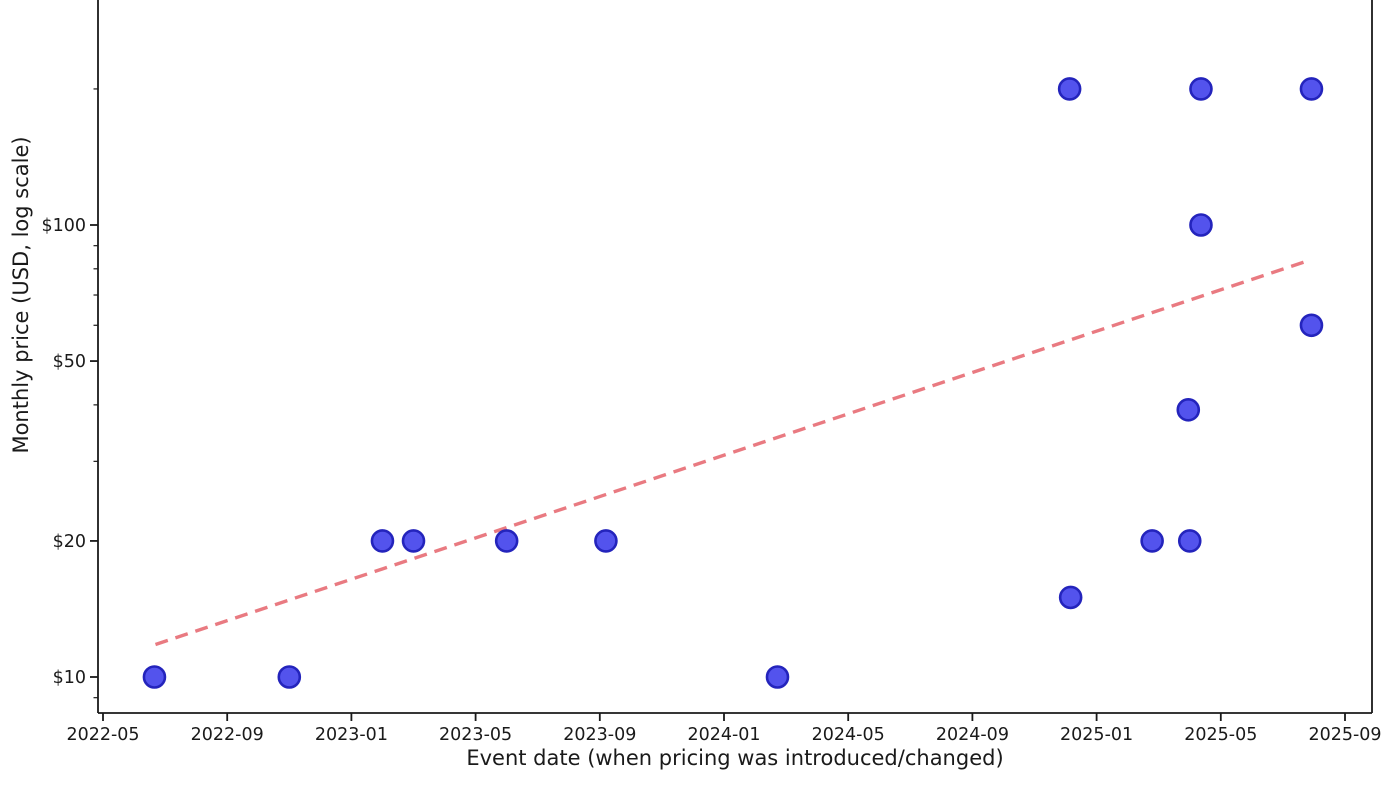 The image size is (1400, 788). Describe the element at coordinates (102, 735) in the screenshot. I see `x-tick-label: 2022-05` at that location.